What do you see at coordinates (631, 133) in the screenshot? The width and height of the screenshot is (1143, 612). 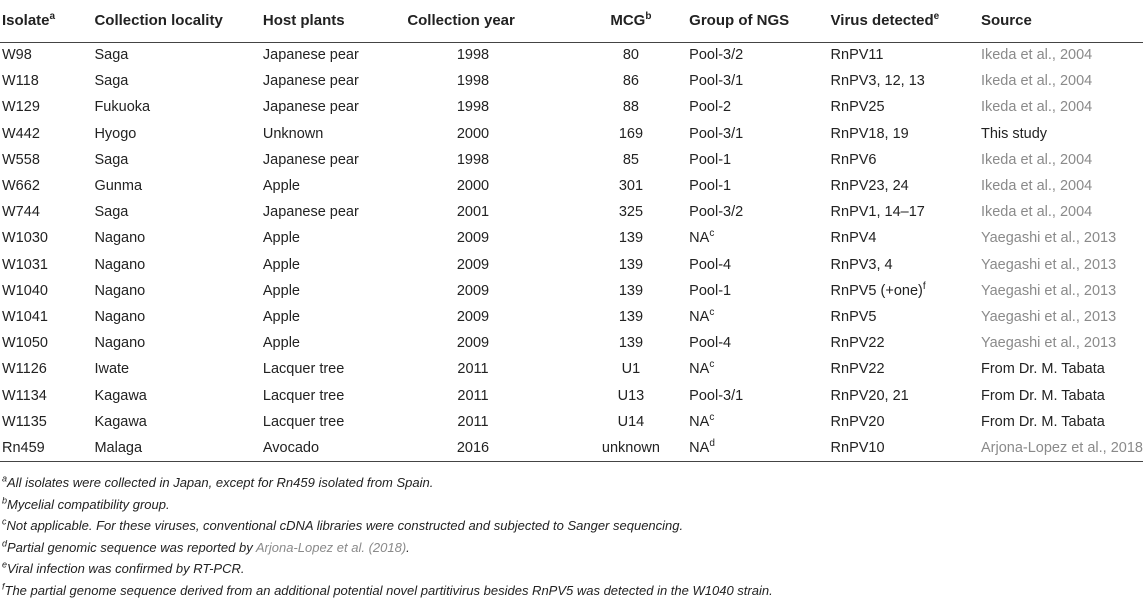 I see `mcg-cell: 169` at bounding box center [631, 133].